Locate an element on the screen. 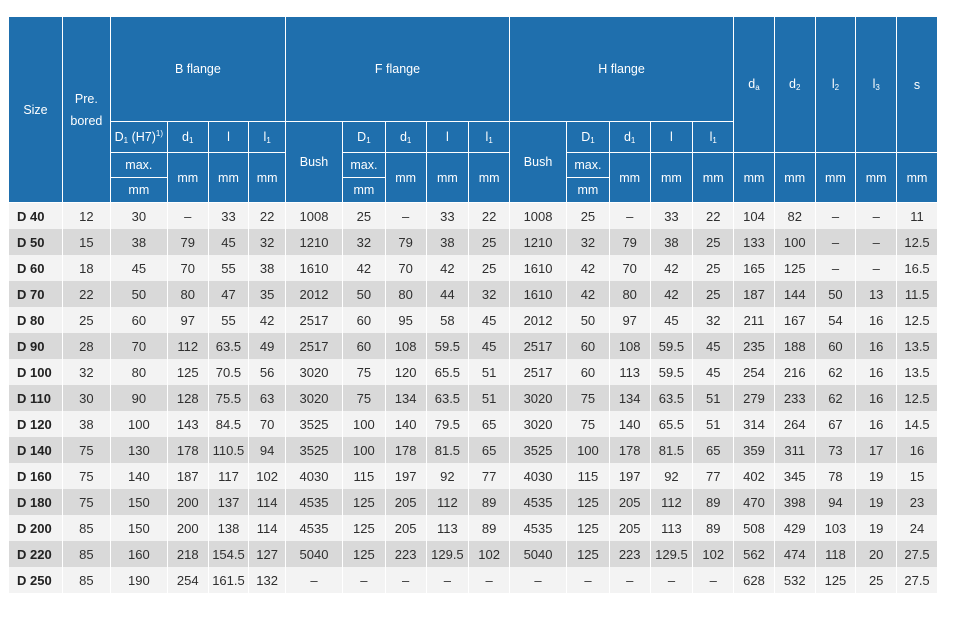 Image resolution: width=960 pixels, height=617 pixels. table-cell: 13 is located at coordinates (876, 294).